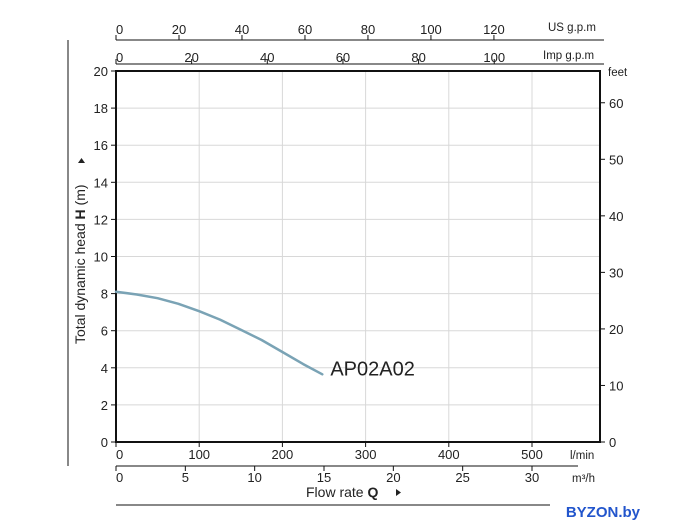  What do you see at coordinates (283, 454) in the screenshot?
I see `x-tick-label: 200` at bounding box center [283, 454].